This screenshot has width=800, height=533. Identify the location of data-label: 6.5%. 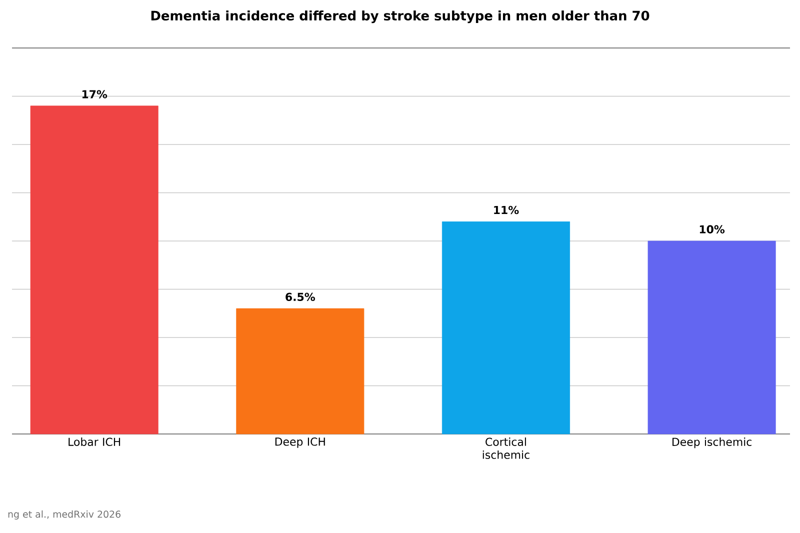
(301, 297).